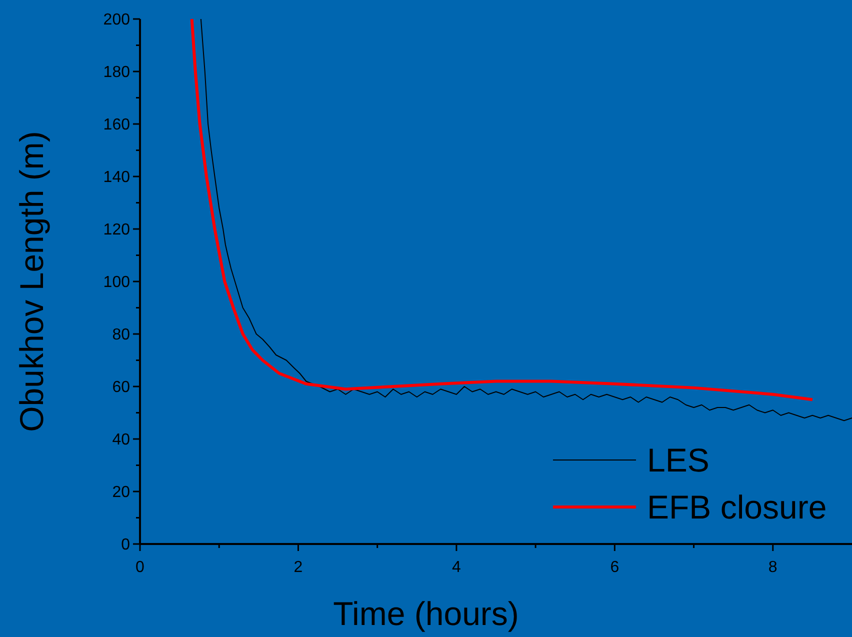 This screenshot has width=852, height=637. Describe the element at coordinates (121, 440) in the screenshot. I see `y-tick-label: 40` at that location.